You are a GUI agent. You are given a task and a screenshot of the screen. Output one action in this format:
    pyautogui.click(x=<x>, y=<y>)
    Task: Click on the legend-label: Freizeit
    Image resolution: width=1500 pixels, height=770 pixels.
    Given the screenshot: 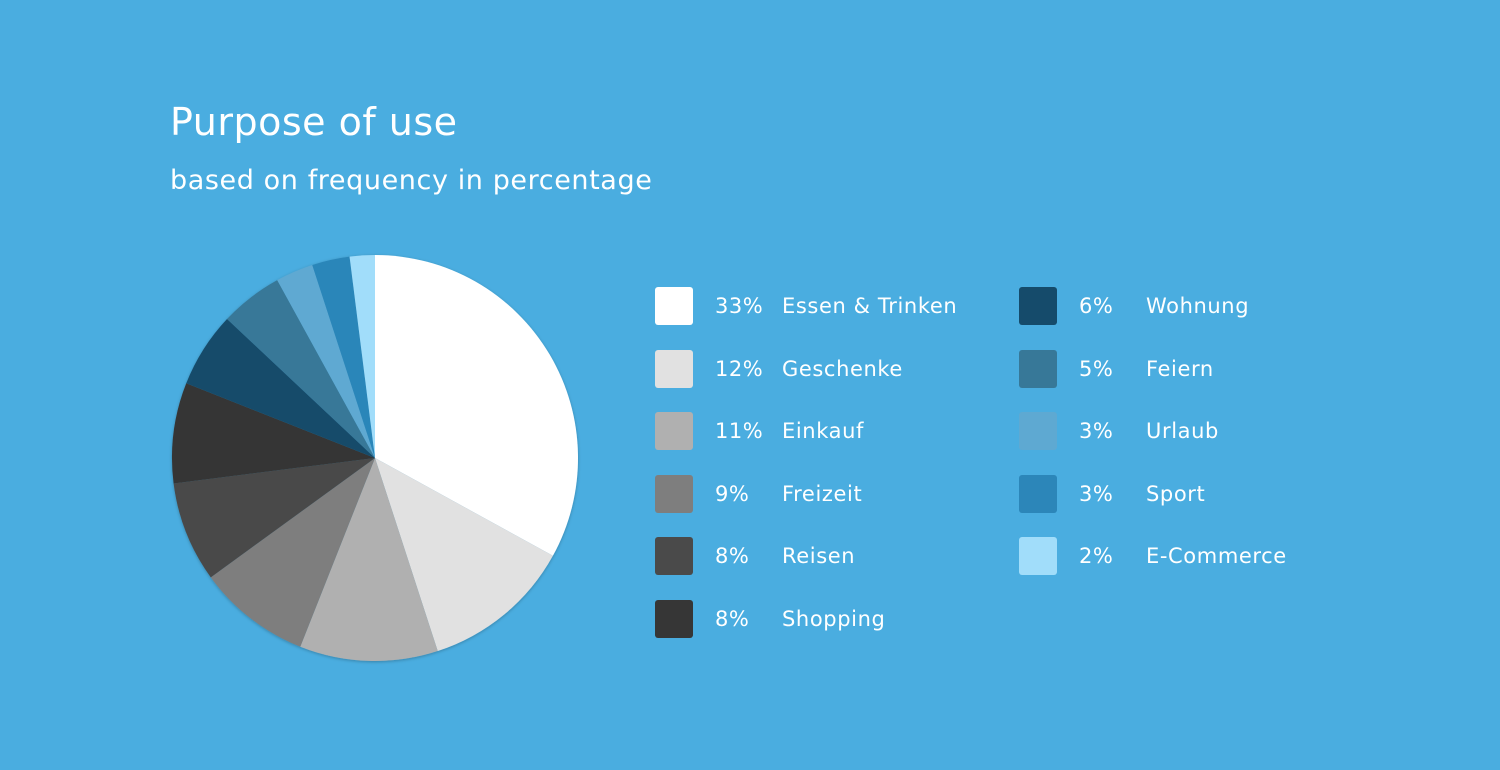 What is the action you would take?
    pyautogui.click(x=822, y=493)
    